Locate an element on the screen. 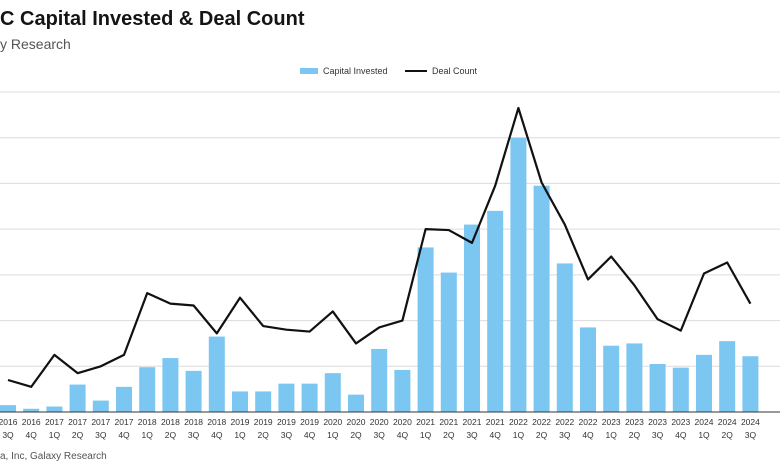  chart-title: C Capital Invested & Deal Count is located at coordinates (152, 19).